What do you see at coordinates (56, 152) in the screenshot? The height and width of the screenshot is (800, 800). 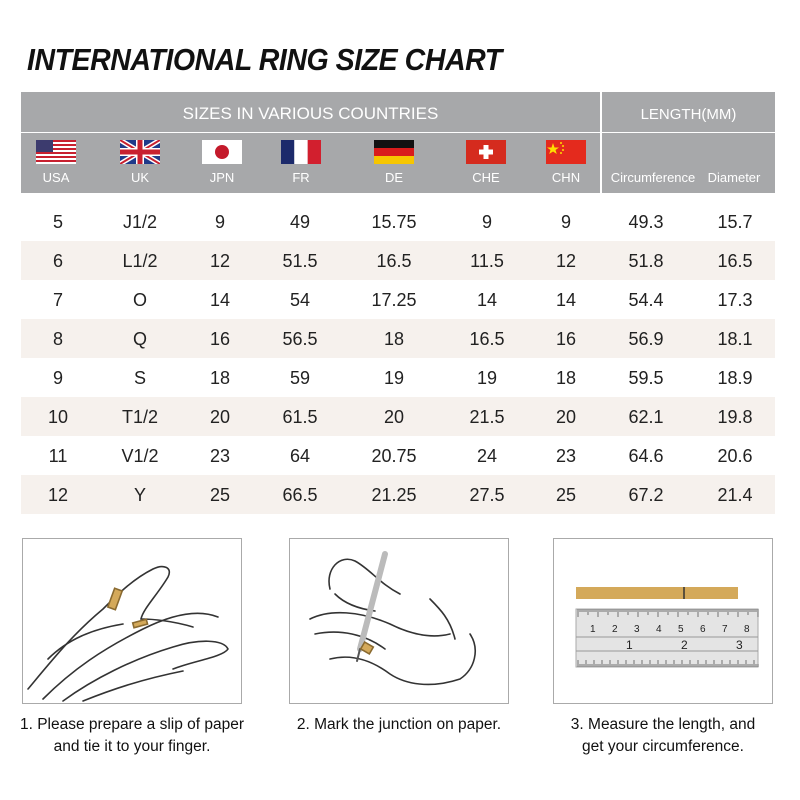 I see `us-flag-icon` at bounding box center [56, 152].